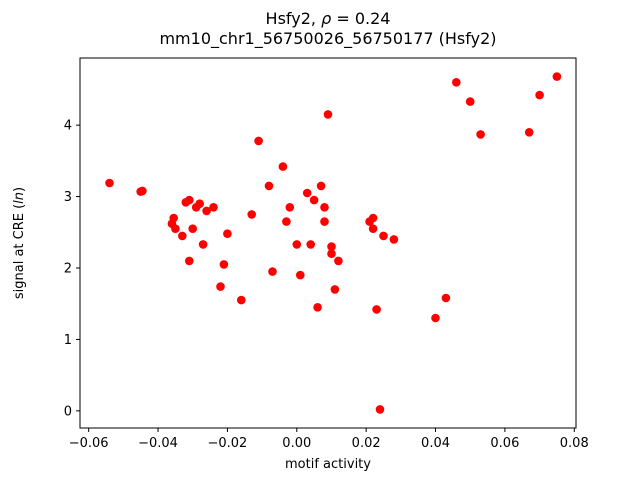  I want to click on x-tick-label: 0.06, so click(504, 443).